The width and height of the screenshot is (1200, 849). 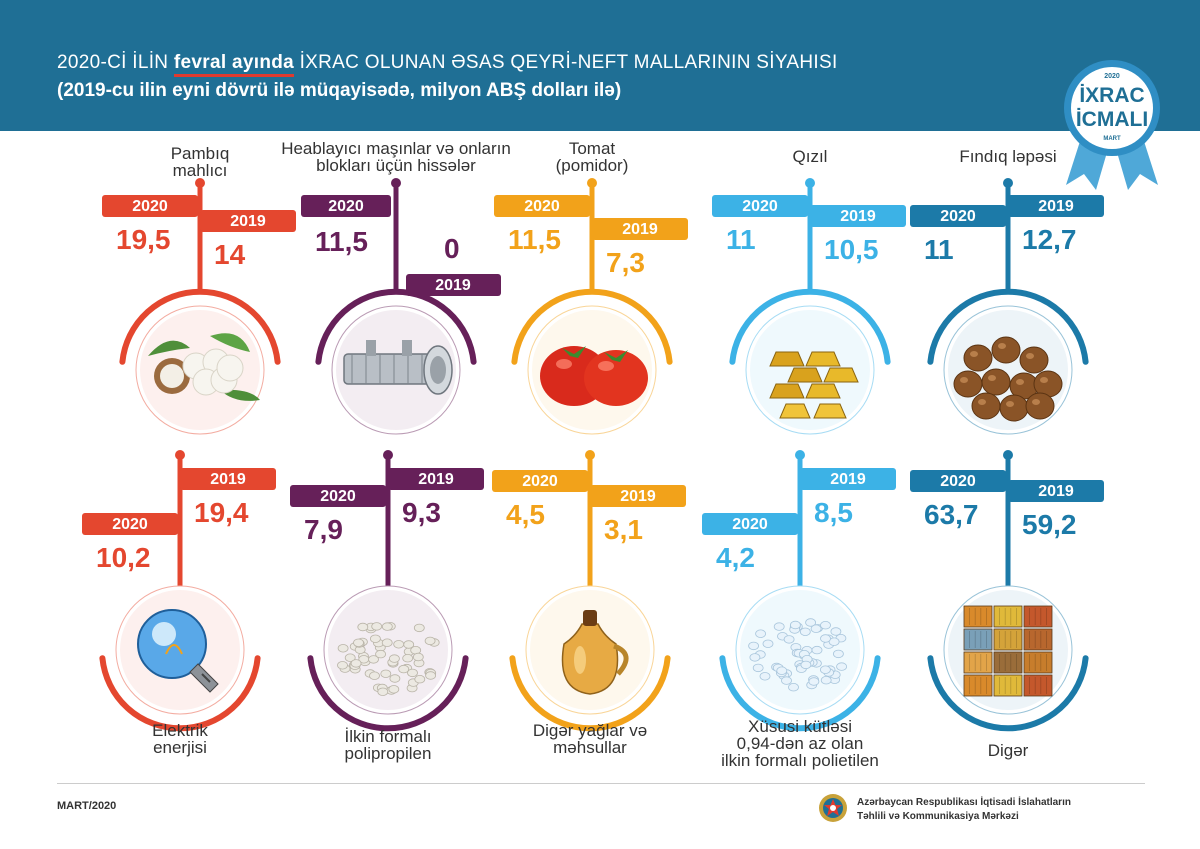 I want to click on tomato-icon, so click(x=594, y=376).